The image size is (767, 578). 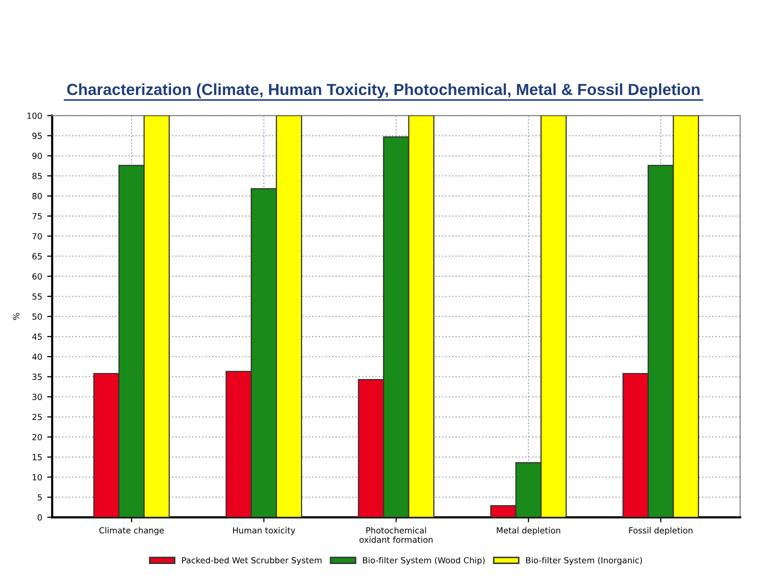 I want to click on y-tick-label: 65, so click(x=37, y=256).